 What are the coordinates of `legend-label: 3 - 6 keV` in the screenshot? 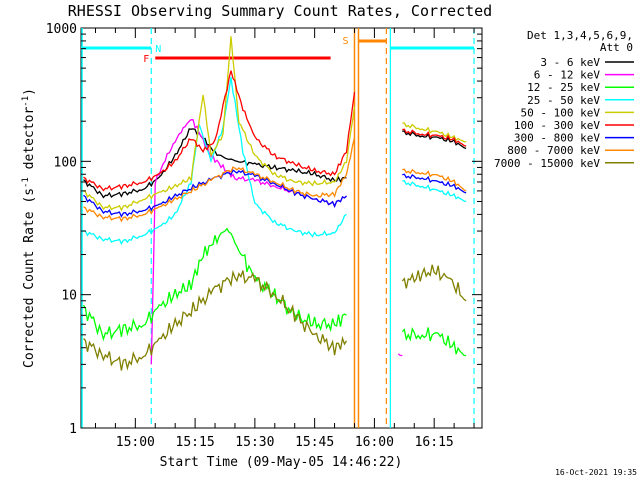 It's located at (570, 62).